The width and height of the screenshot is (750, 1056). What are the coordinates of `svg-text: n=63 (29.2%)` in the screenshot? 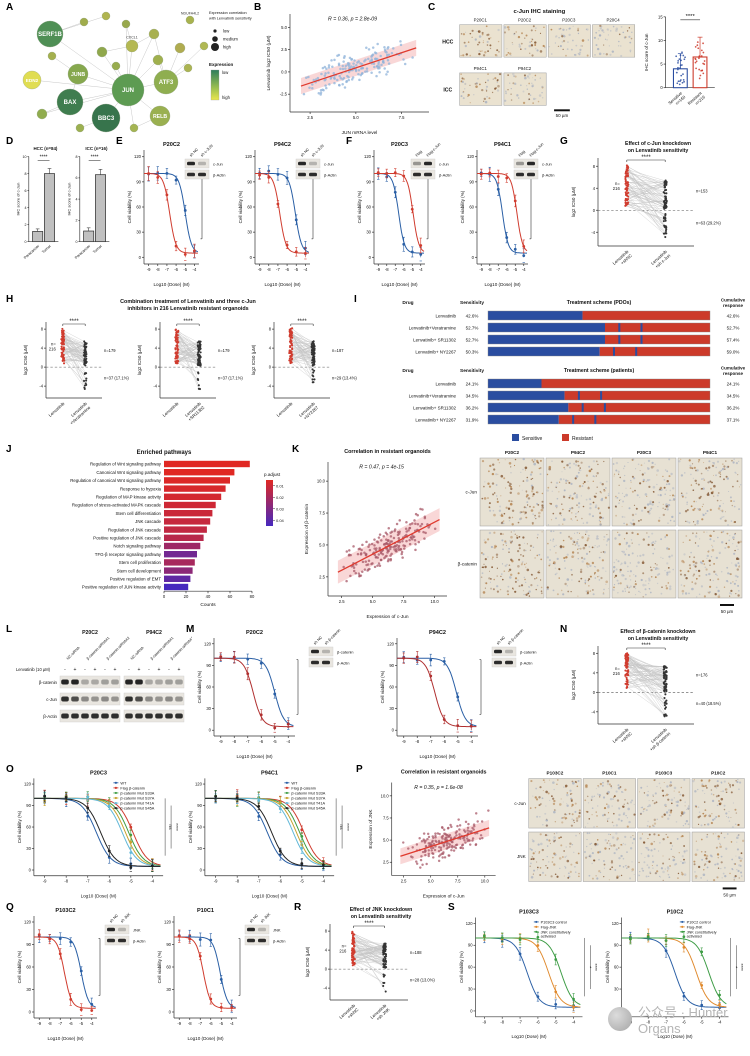 It's located at (708, 223).